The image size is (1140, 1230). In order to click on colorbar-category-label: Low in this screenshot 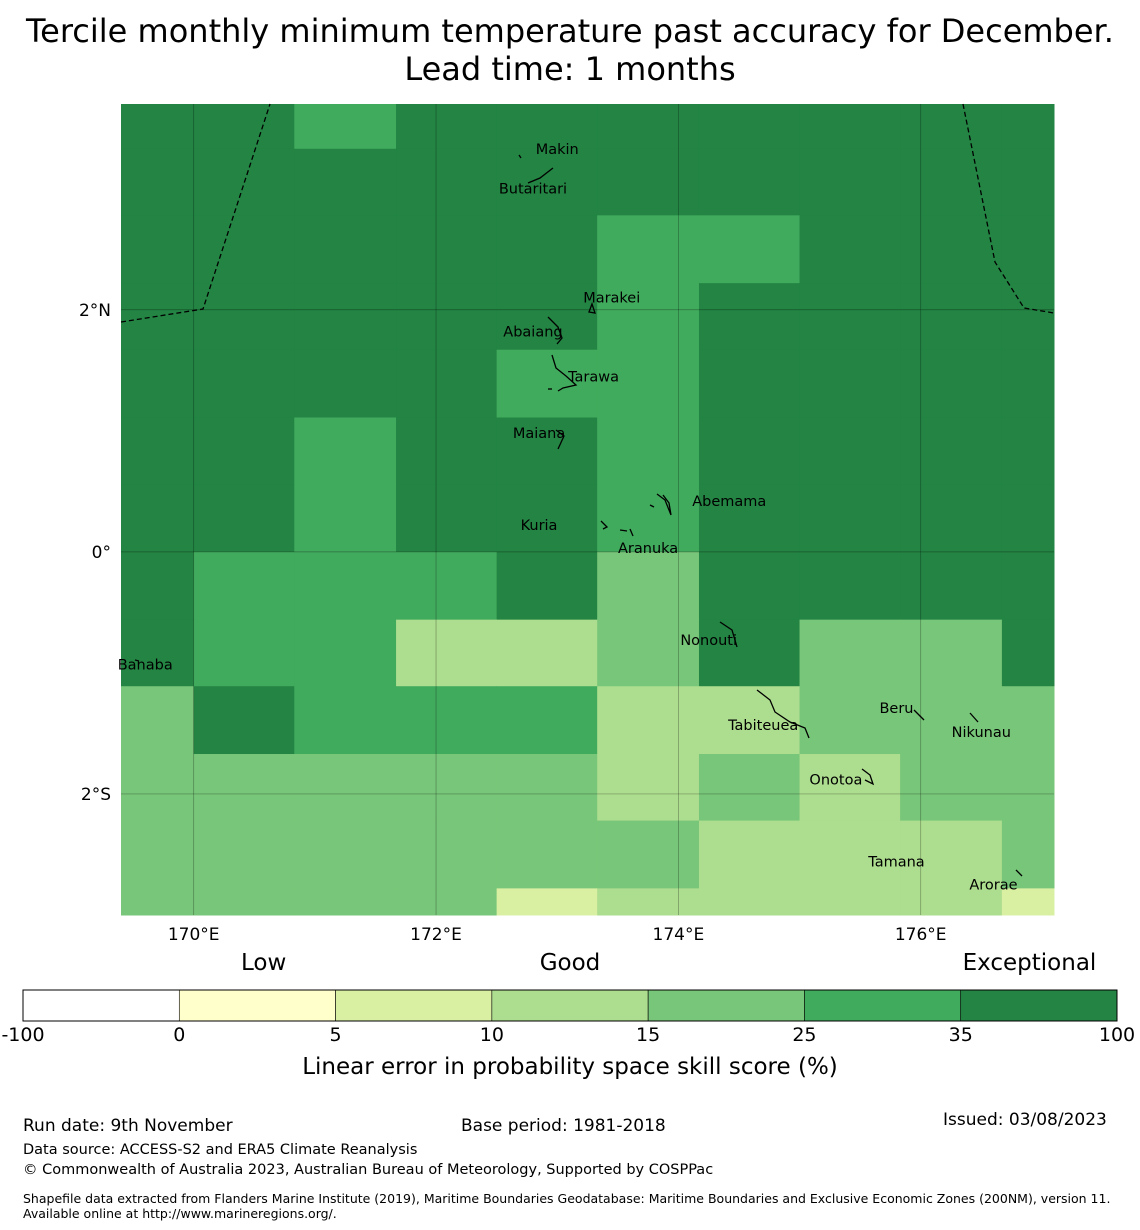, I will do `click(264, 963)`.